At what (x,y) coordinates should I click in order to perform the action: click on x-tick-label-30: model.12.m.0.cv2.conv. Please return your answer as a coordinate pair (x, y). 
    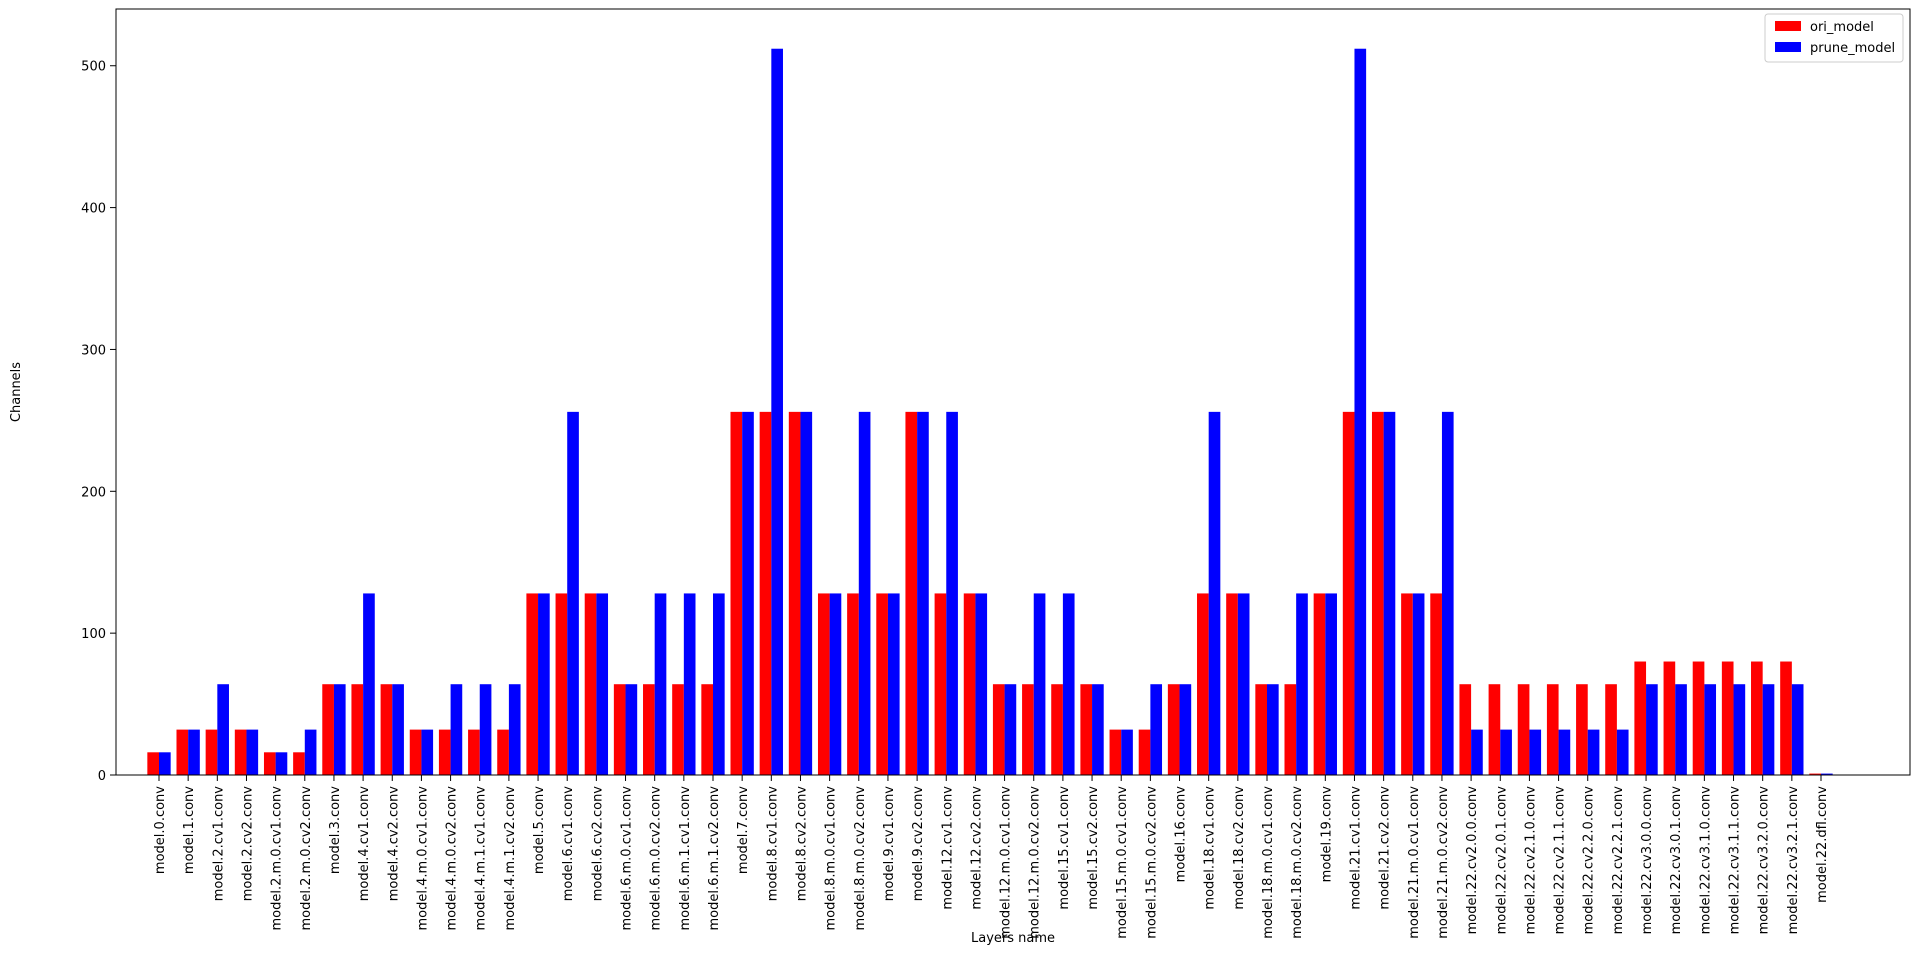
    Looking at the image, I should click on (1035, 862).